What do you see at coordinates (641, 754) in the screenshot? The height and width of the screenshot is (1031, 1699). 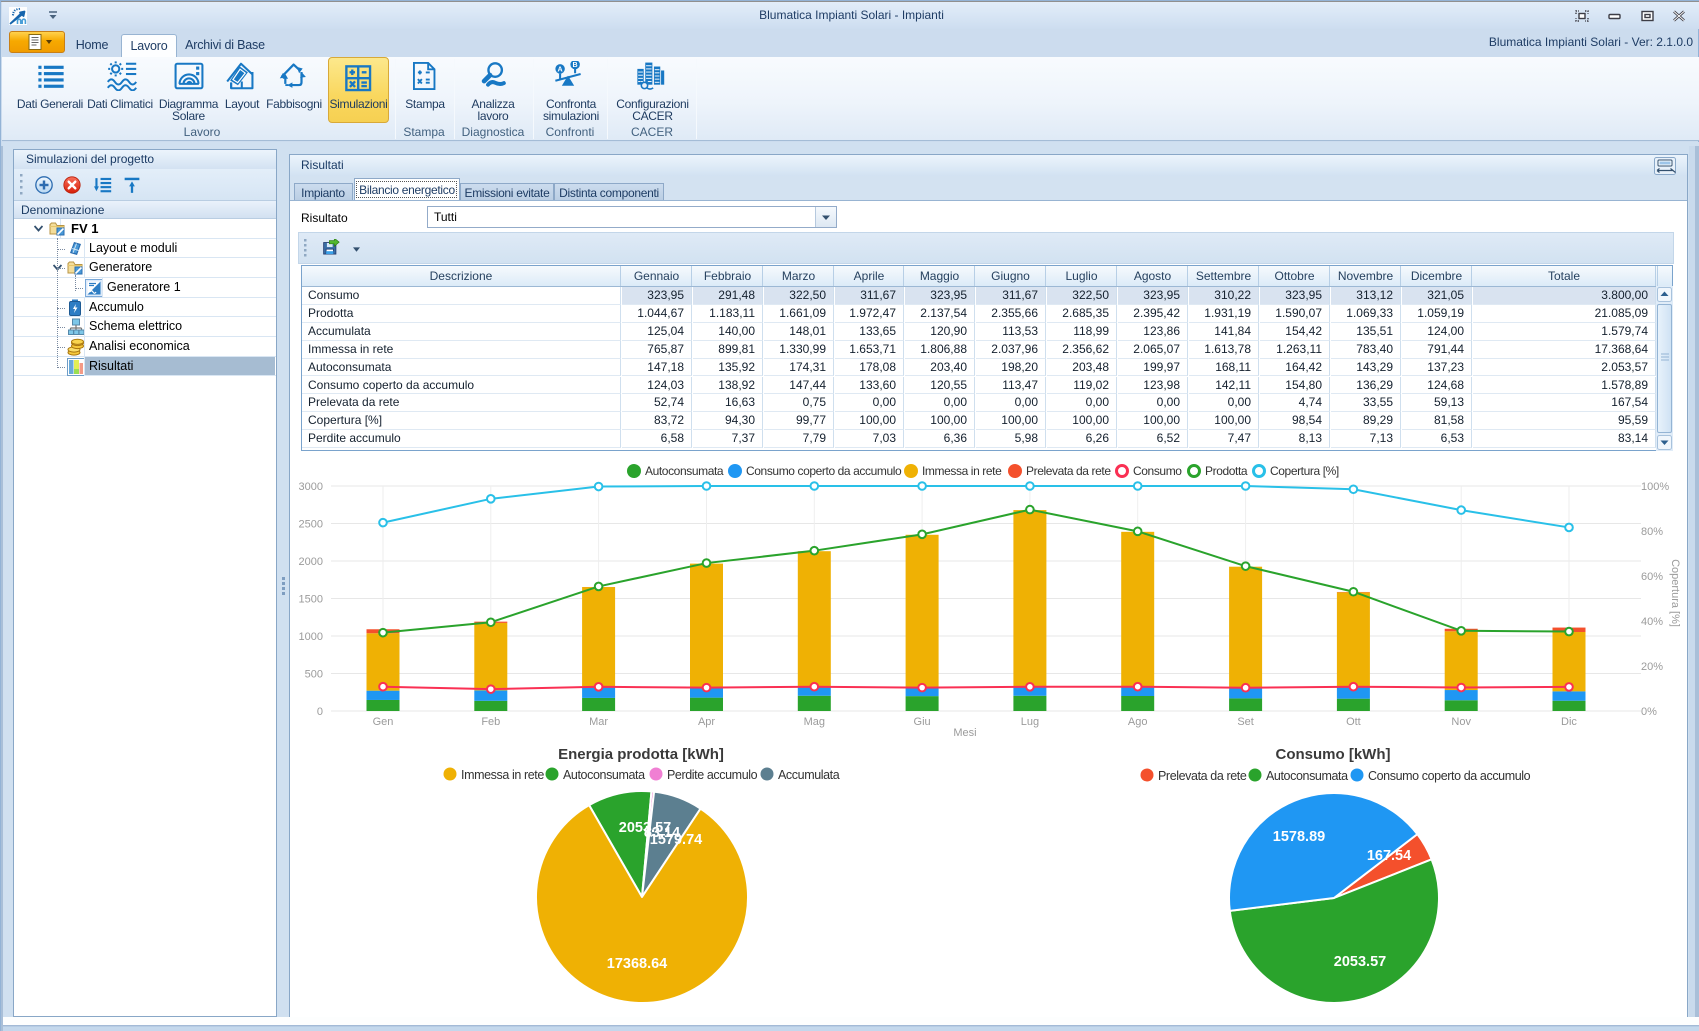 I see `svg-text: Energia prodotta [kWh]` at bounding box center [641, 754].